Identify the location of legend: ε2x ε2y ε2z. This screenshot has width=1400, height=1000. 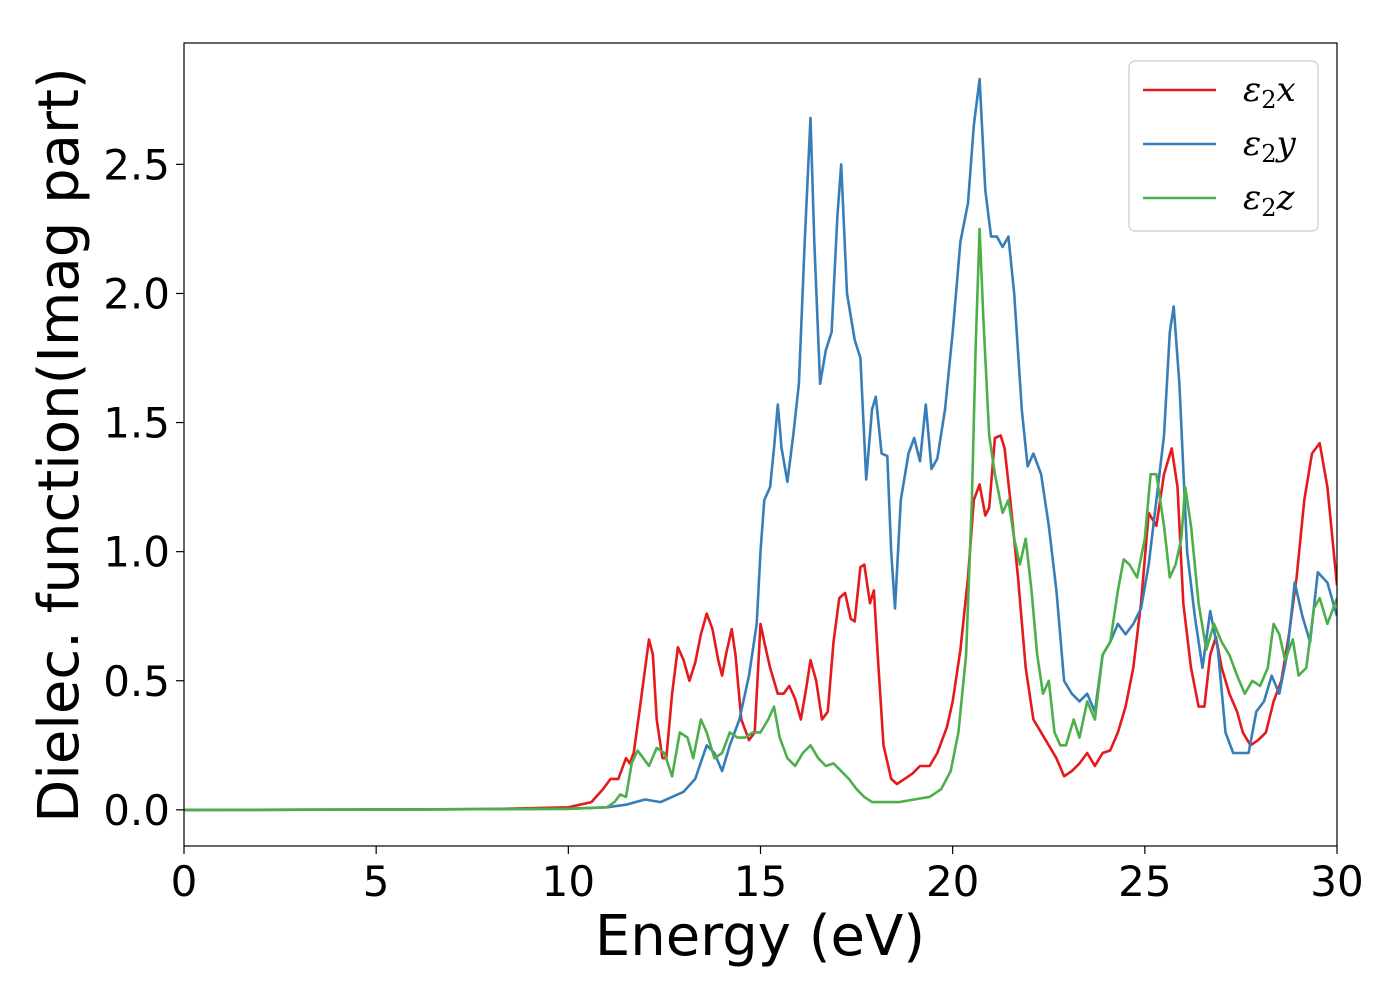
(1223, 146).